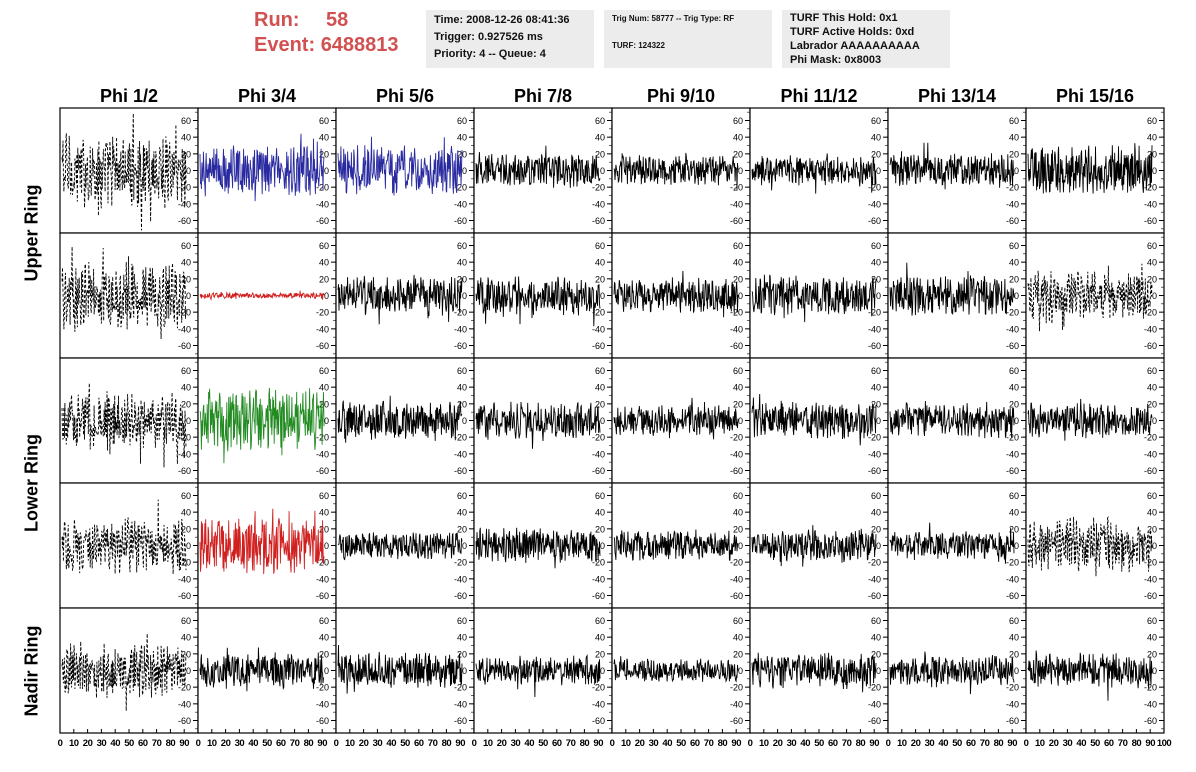 This screenshot has width=1196, height=772. I want to click on priority-text: Priority: 4 -- Queue: 4, so click(490, 54).